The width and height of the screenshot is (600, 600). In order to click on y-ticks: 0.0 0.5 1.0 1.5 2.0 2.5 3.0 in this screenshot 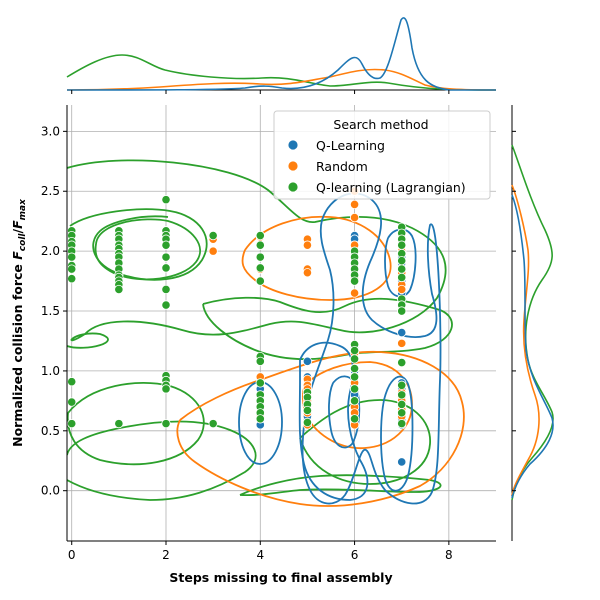, I will do `click(54, 311)`.